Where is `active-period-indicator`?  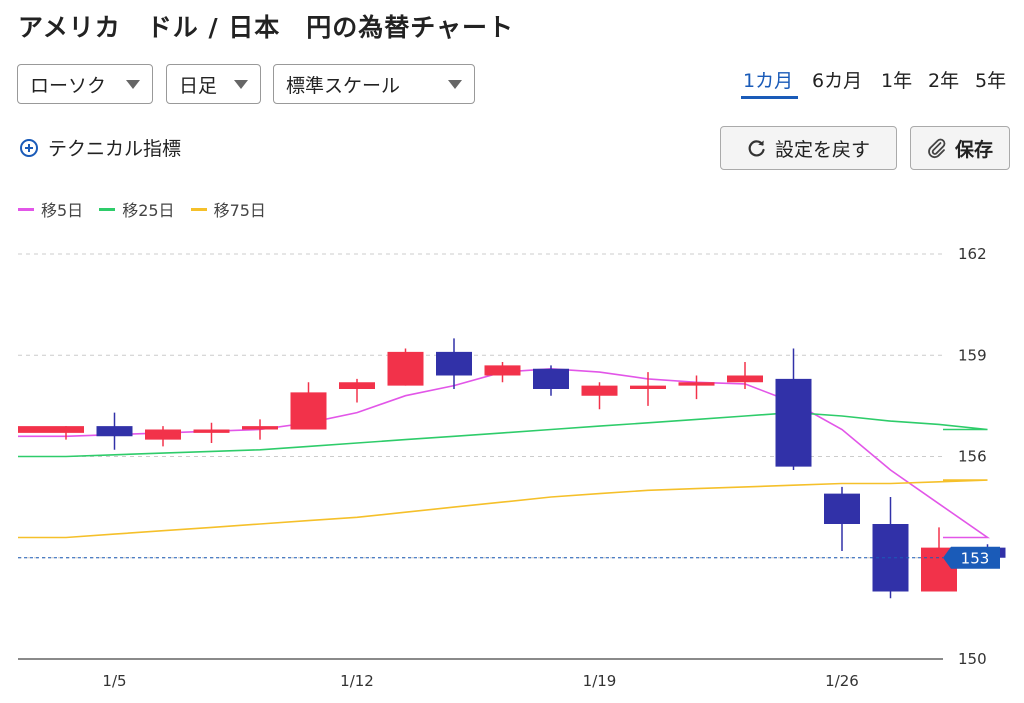
active-period-indicator is located at coordinates (769, 97).